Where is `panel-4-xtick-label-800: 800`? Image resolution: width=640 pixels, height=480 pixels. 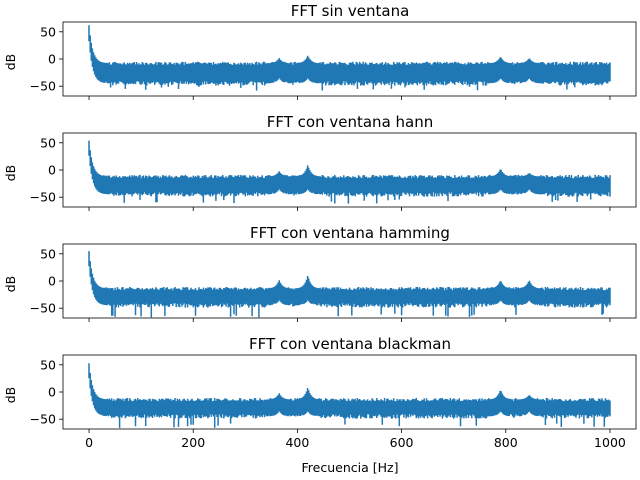 panel-4-xtick-label-800: 800 is located at coordinates (506, 442).